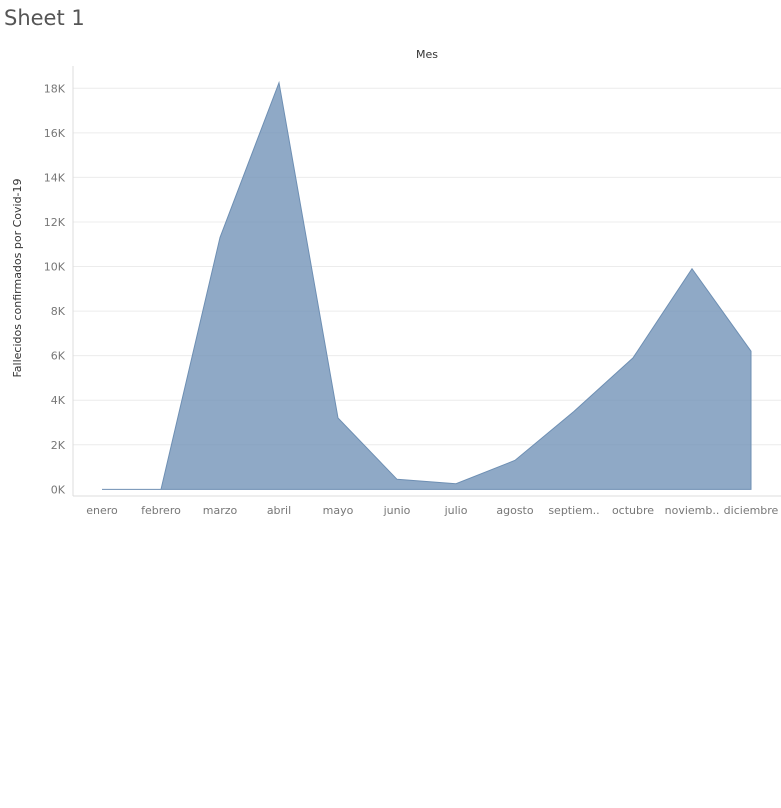 The height and width of the screenshot is (808, 781). I want to click on x-tick-label: abril, so click(279, 510).